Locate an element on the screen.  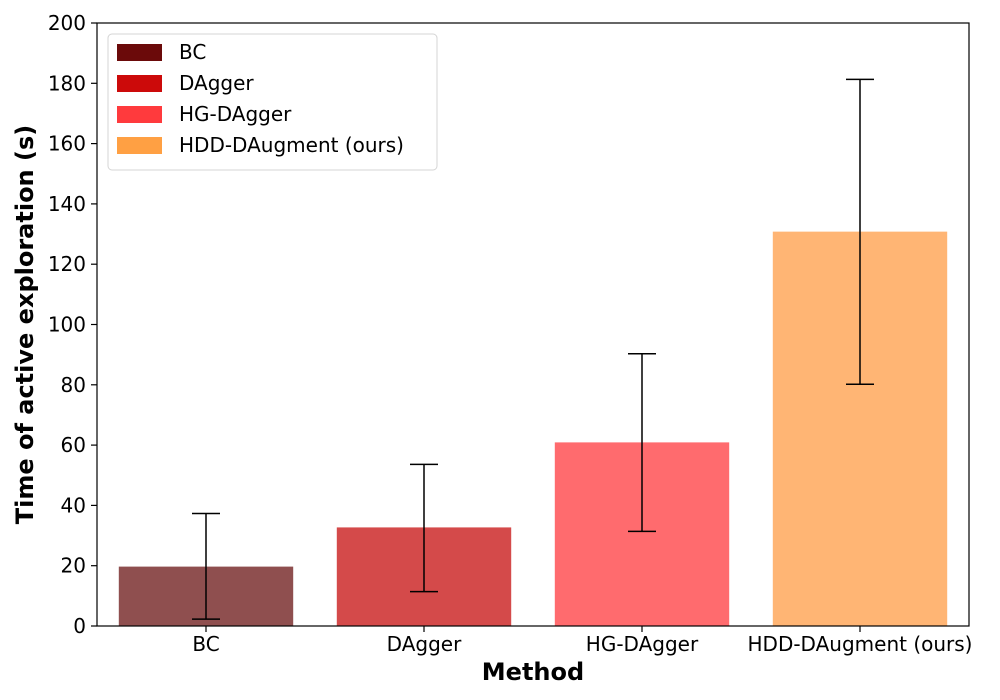
y-tick-label-3: 60 is located at coordinates (73, 445).